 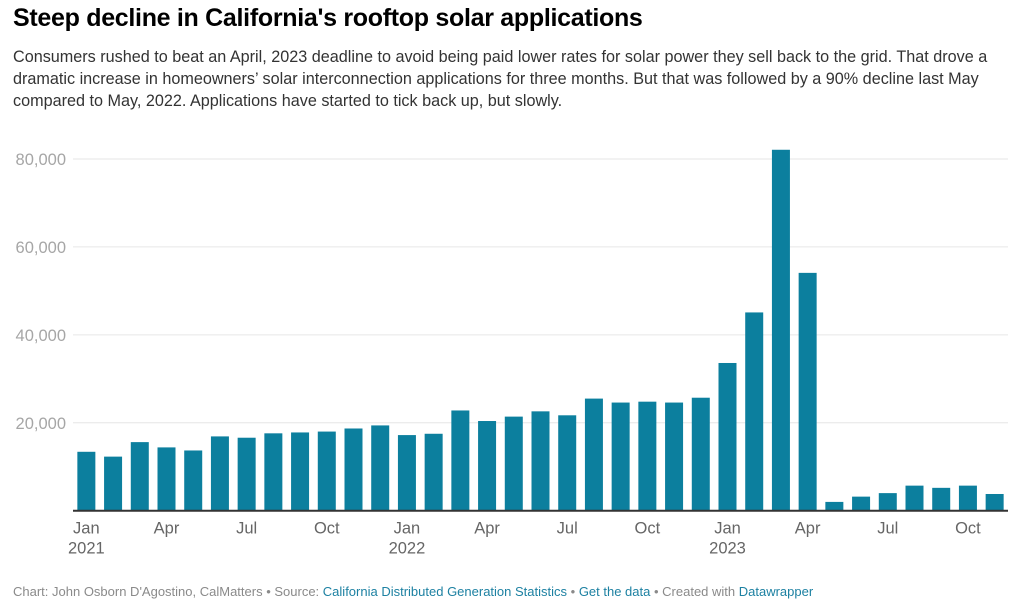 What do you see at coordinates (460, 460) in the screenshot?
I see `bar: 2022-03: 22,800` at bounding box center [460, 460].